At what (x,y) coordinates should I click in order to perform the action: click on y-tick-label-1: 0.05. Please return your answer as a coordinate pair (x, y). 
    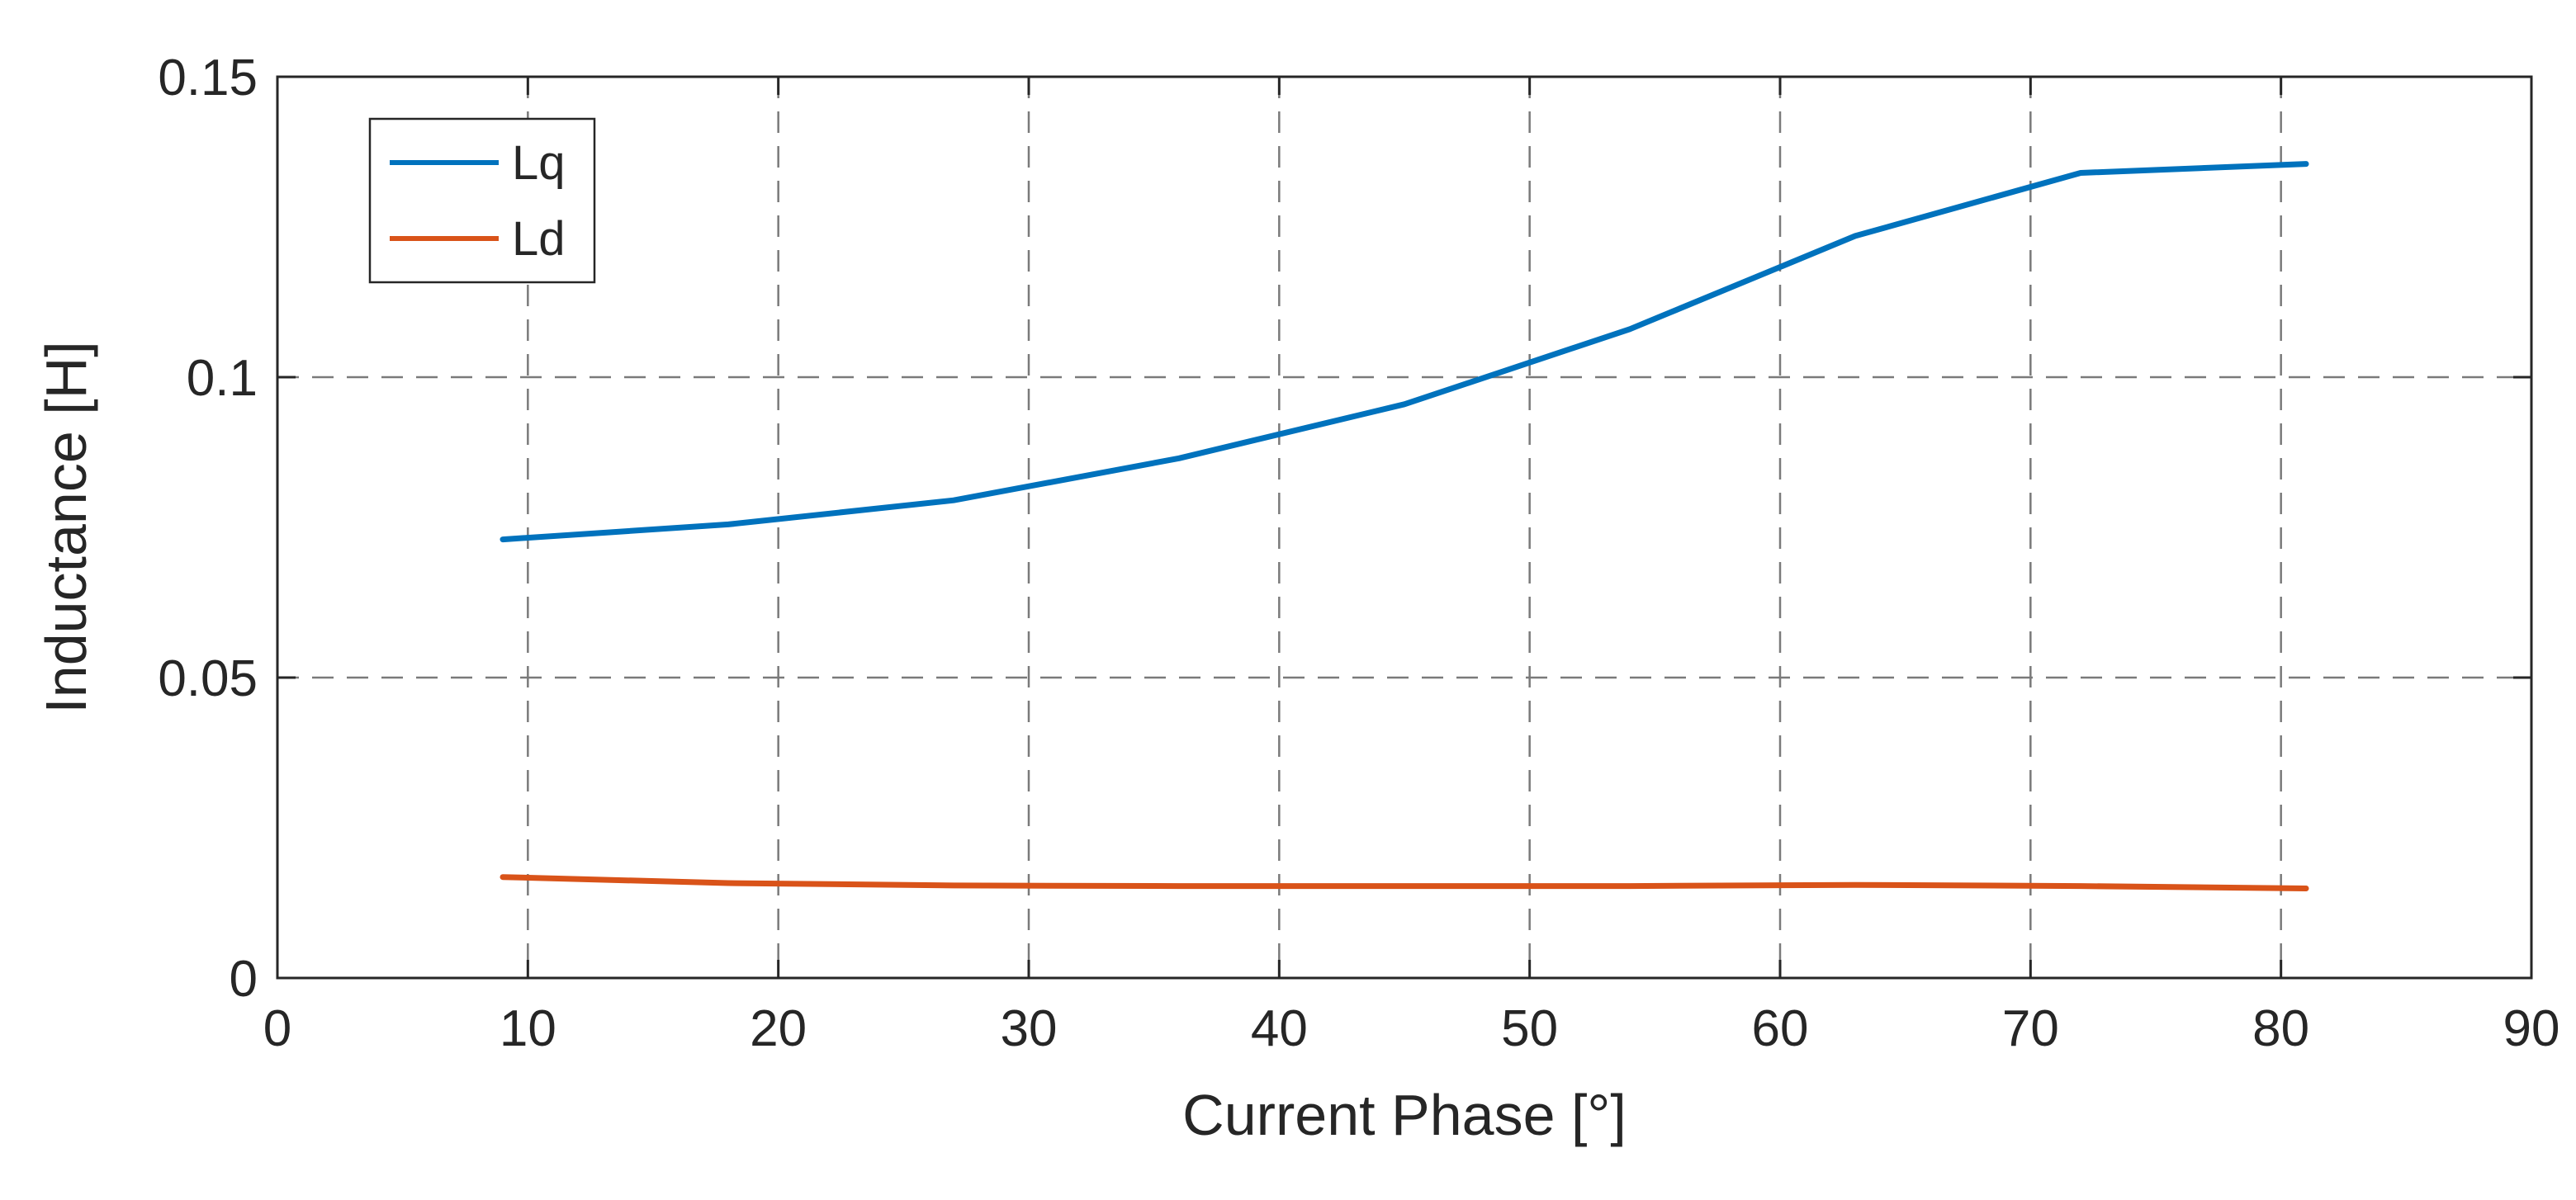
    Looking at the image, I should click on (208, 678).